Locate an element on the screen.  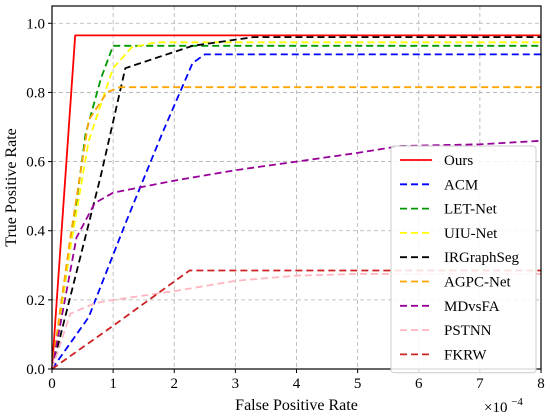
legend-entry-ours: Ours is located at coordinates (458, 161).